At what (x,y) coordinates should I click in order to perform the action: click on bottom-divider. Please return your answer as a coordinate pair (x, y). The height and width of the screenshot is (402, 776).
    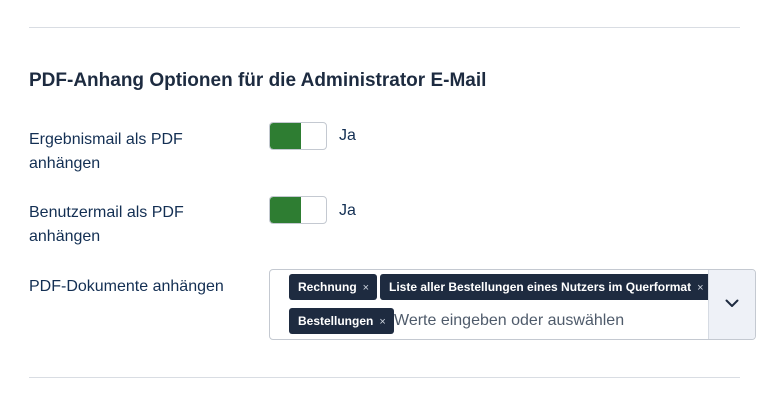
    Looking at the image, I should click on (384, 377).